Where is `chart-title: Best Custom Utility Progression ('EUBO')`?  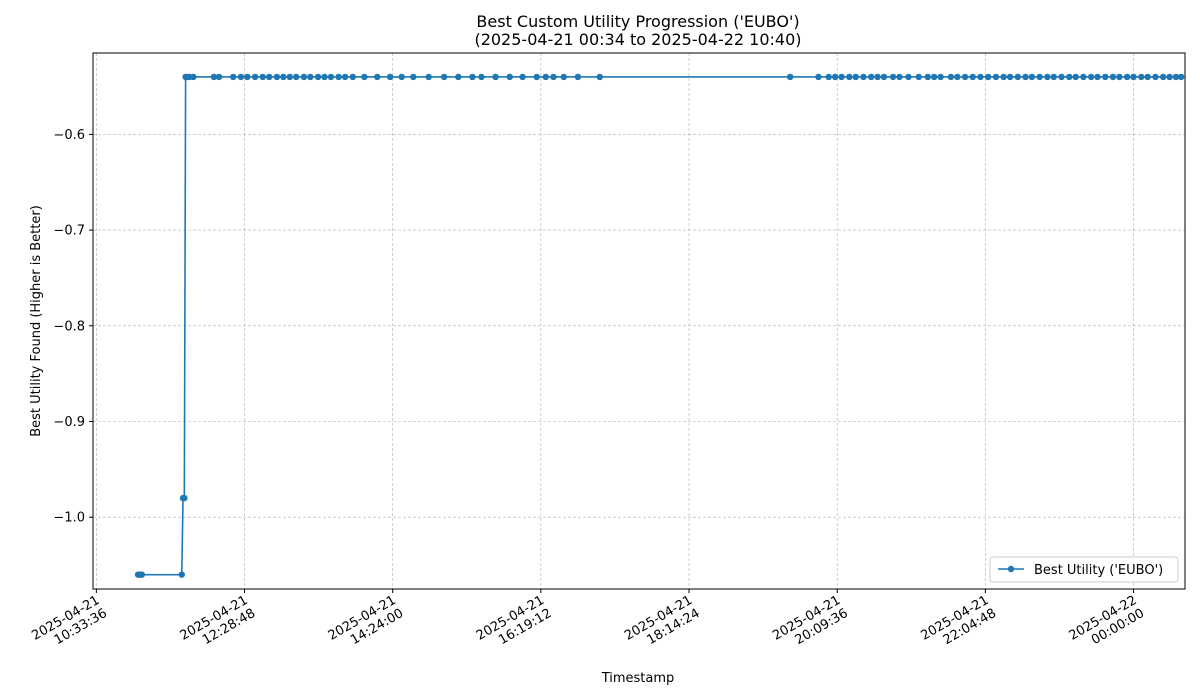
chart-title: Best Custom Utility Progression ('EUBO') is located at coordinates (637, 21).